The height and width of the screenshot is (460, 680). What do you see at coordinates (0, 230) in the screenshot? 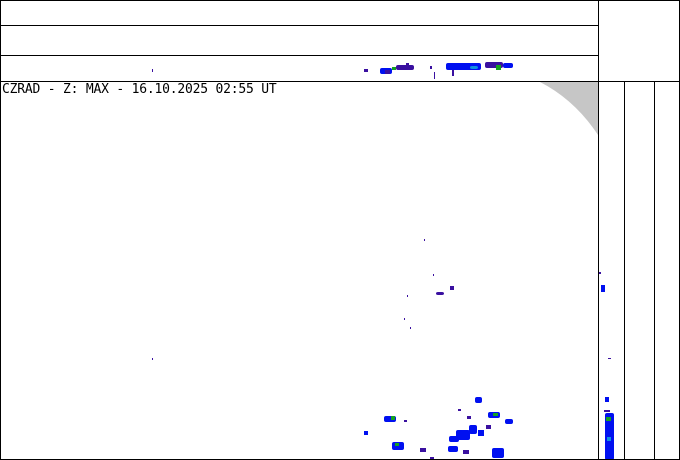
I see `frame-left` at bounding box center [0, 230].